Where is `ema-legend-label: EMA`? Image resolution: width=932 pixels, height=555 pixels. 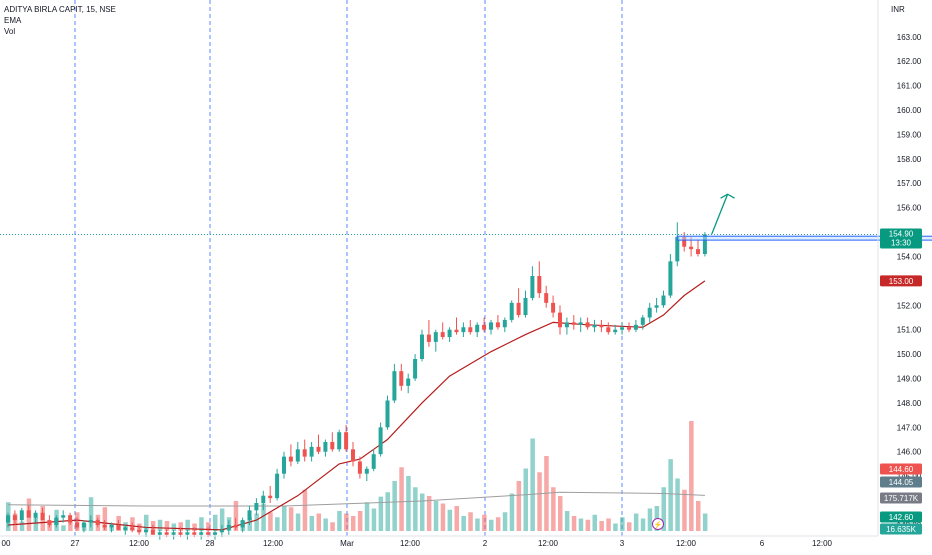
ema-legend-label: EMA is located at coordinates (13, 20).